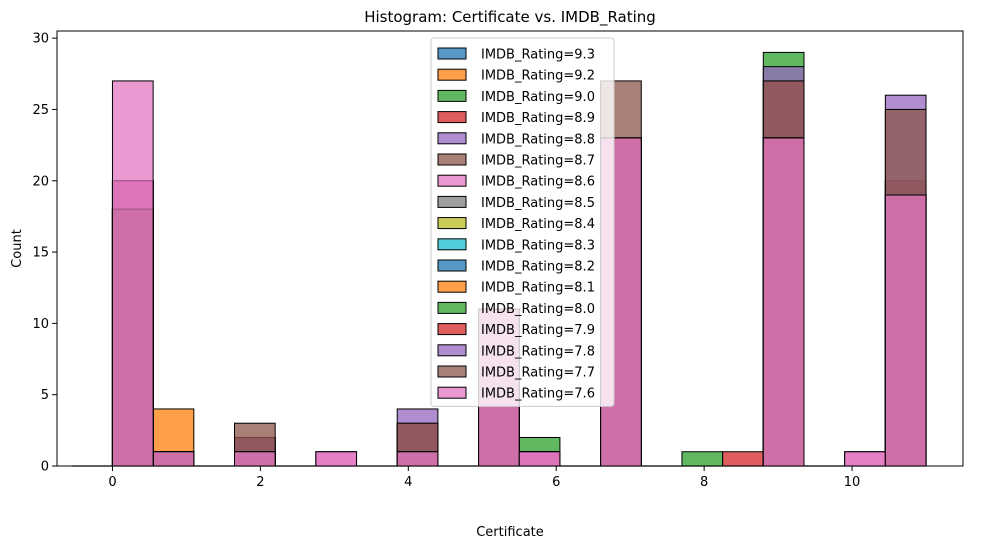 Image resolution: width=996 pixels, height=547 pixels. I want to click on x-tick-label: 10, so click(852, 482).